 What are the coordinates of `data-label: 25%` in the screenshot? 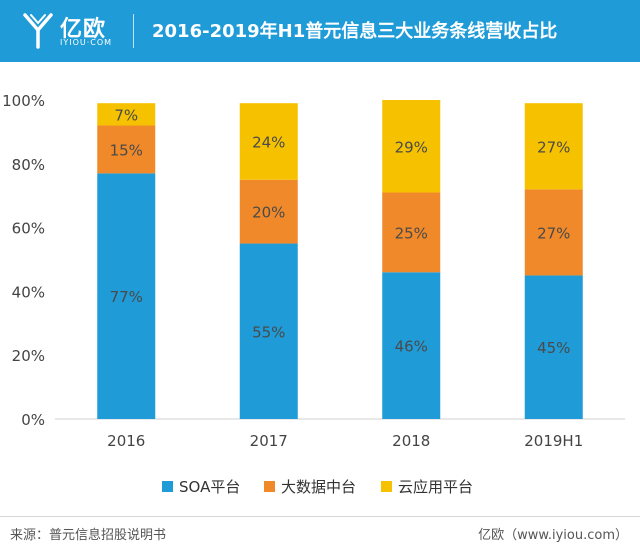 It's located at (411, 233).